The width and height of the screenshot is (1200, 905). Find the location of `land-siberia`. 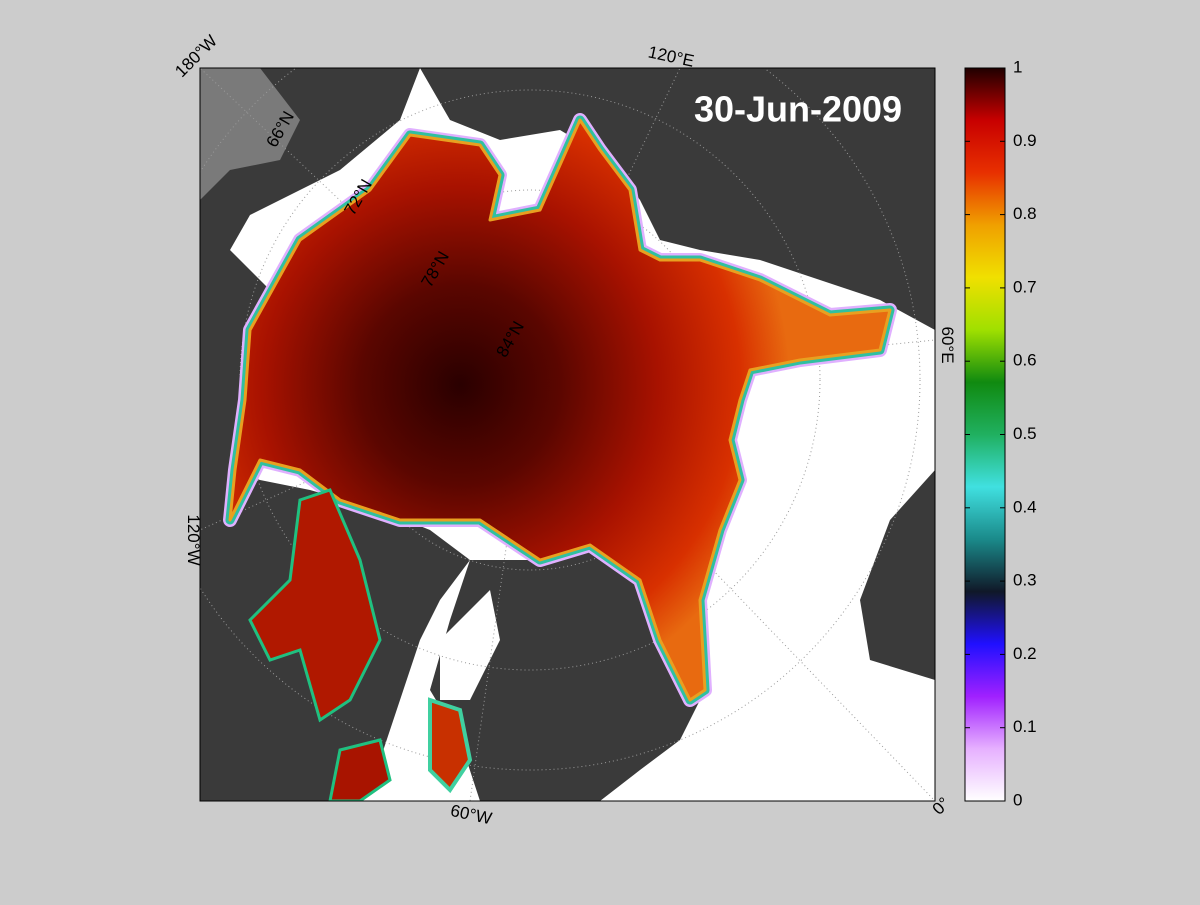

land-siberia is located at coordinates (677, 199).